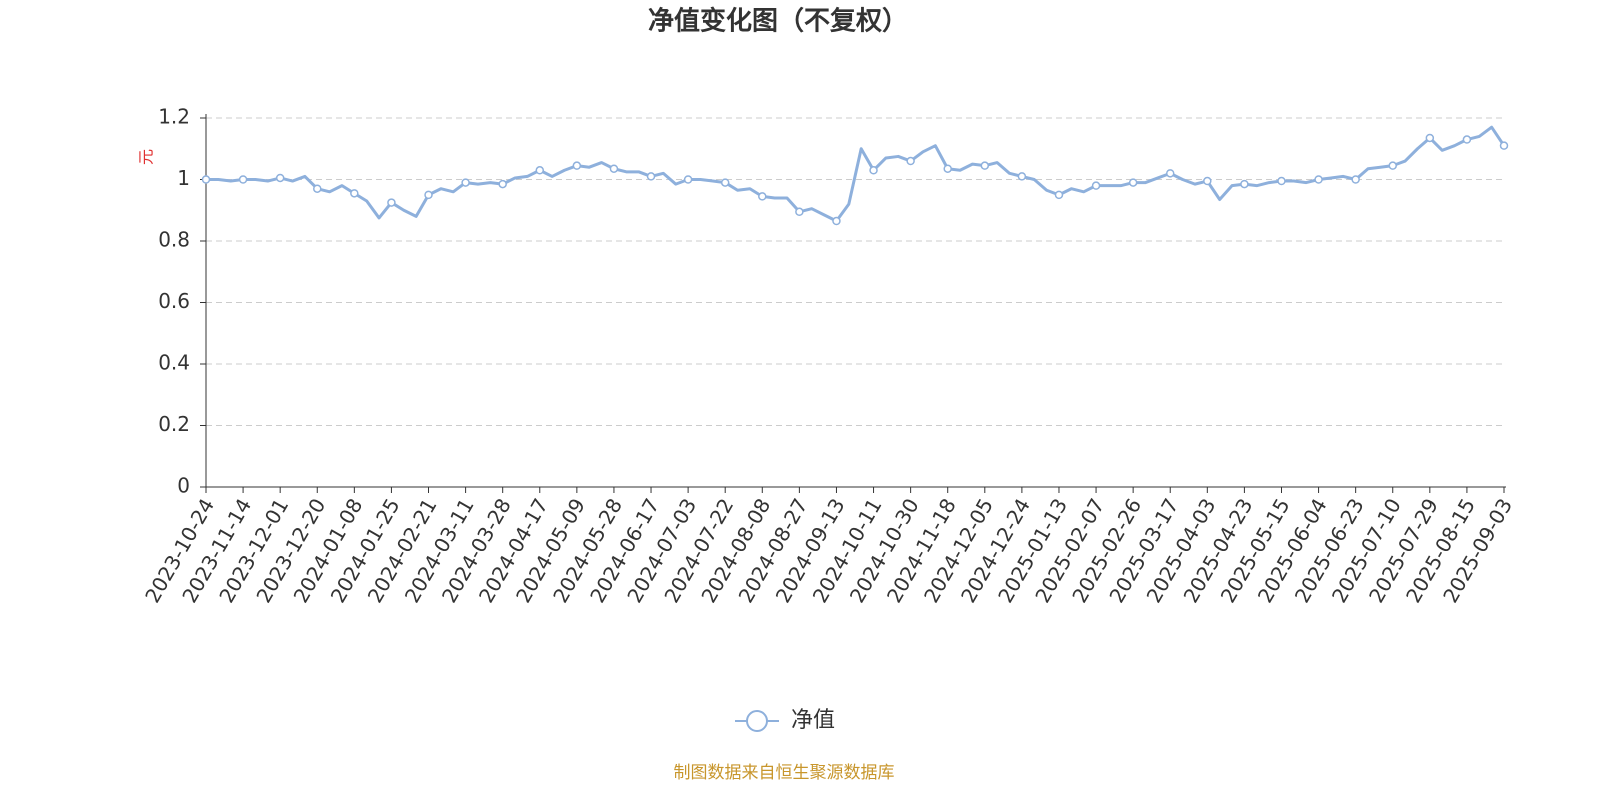 This screenshot has width=1600, height=800. Describe the element at coordinates (174, 117) in the screenshot. I see `y-tick-label: 1.2` at that location.